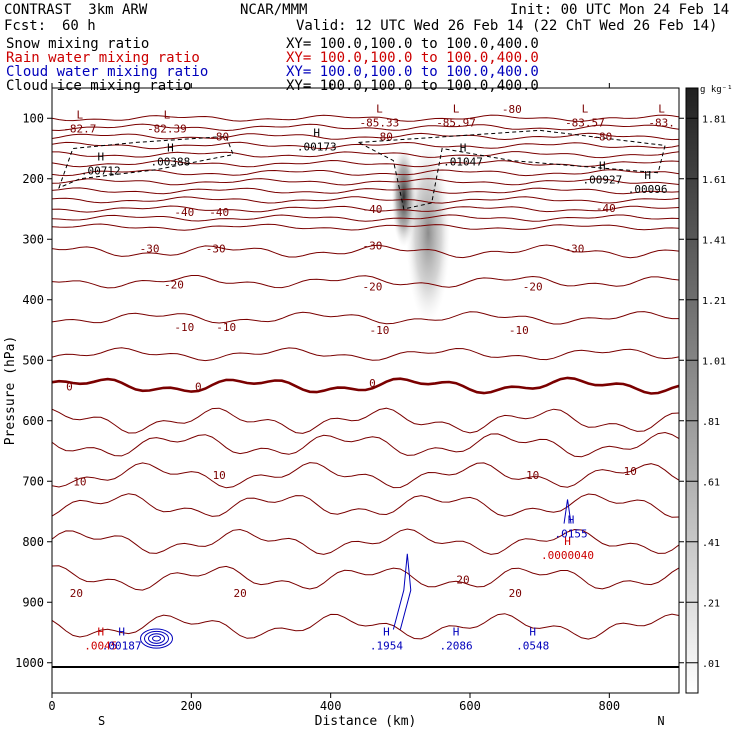  Describe the element at coordinates (79, 128) in the screenshot. I see `minimum-value: -82.7` at that location.